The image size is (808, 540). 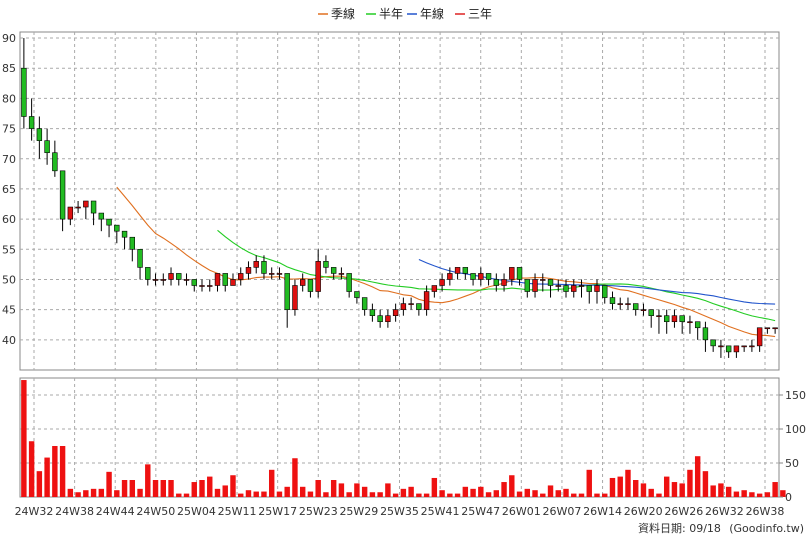 I want to click on price-tick-label: 85, so click(x=9, y=68).